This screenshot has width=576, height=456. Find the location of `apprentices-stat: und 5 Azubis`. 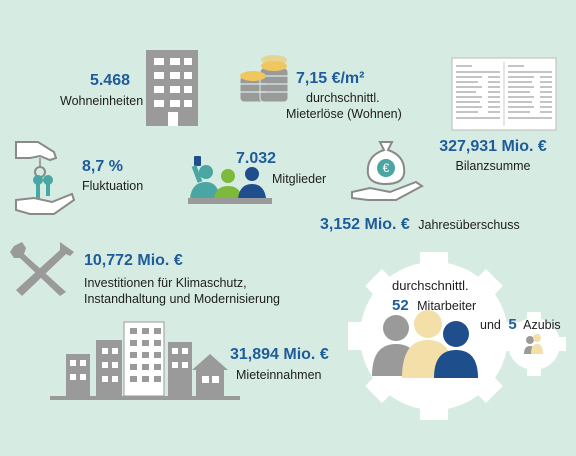

apprentices-stat: und 5 Azubis is located at coordinates (520, 325).